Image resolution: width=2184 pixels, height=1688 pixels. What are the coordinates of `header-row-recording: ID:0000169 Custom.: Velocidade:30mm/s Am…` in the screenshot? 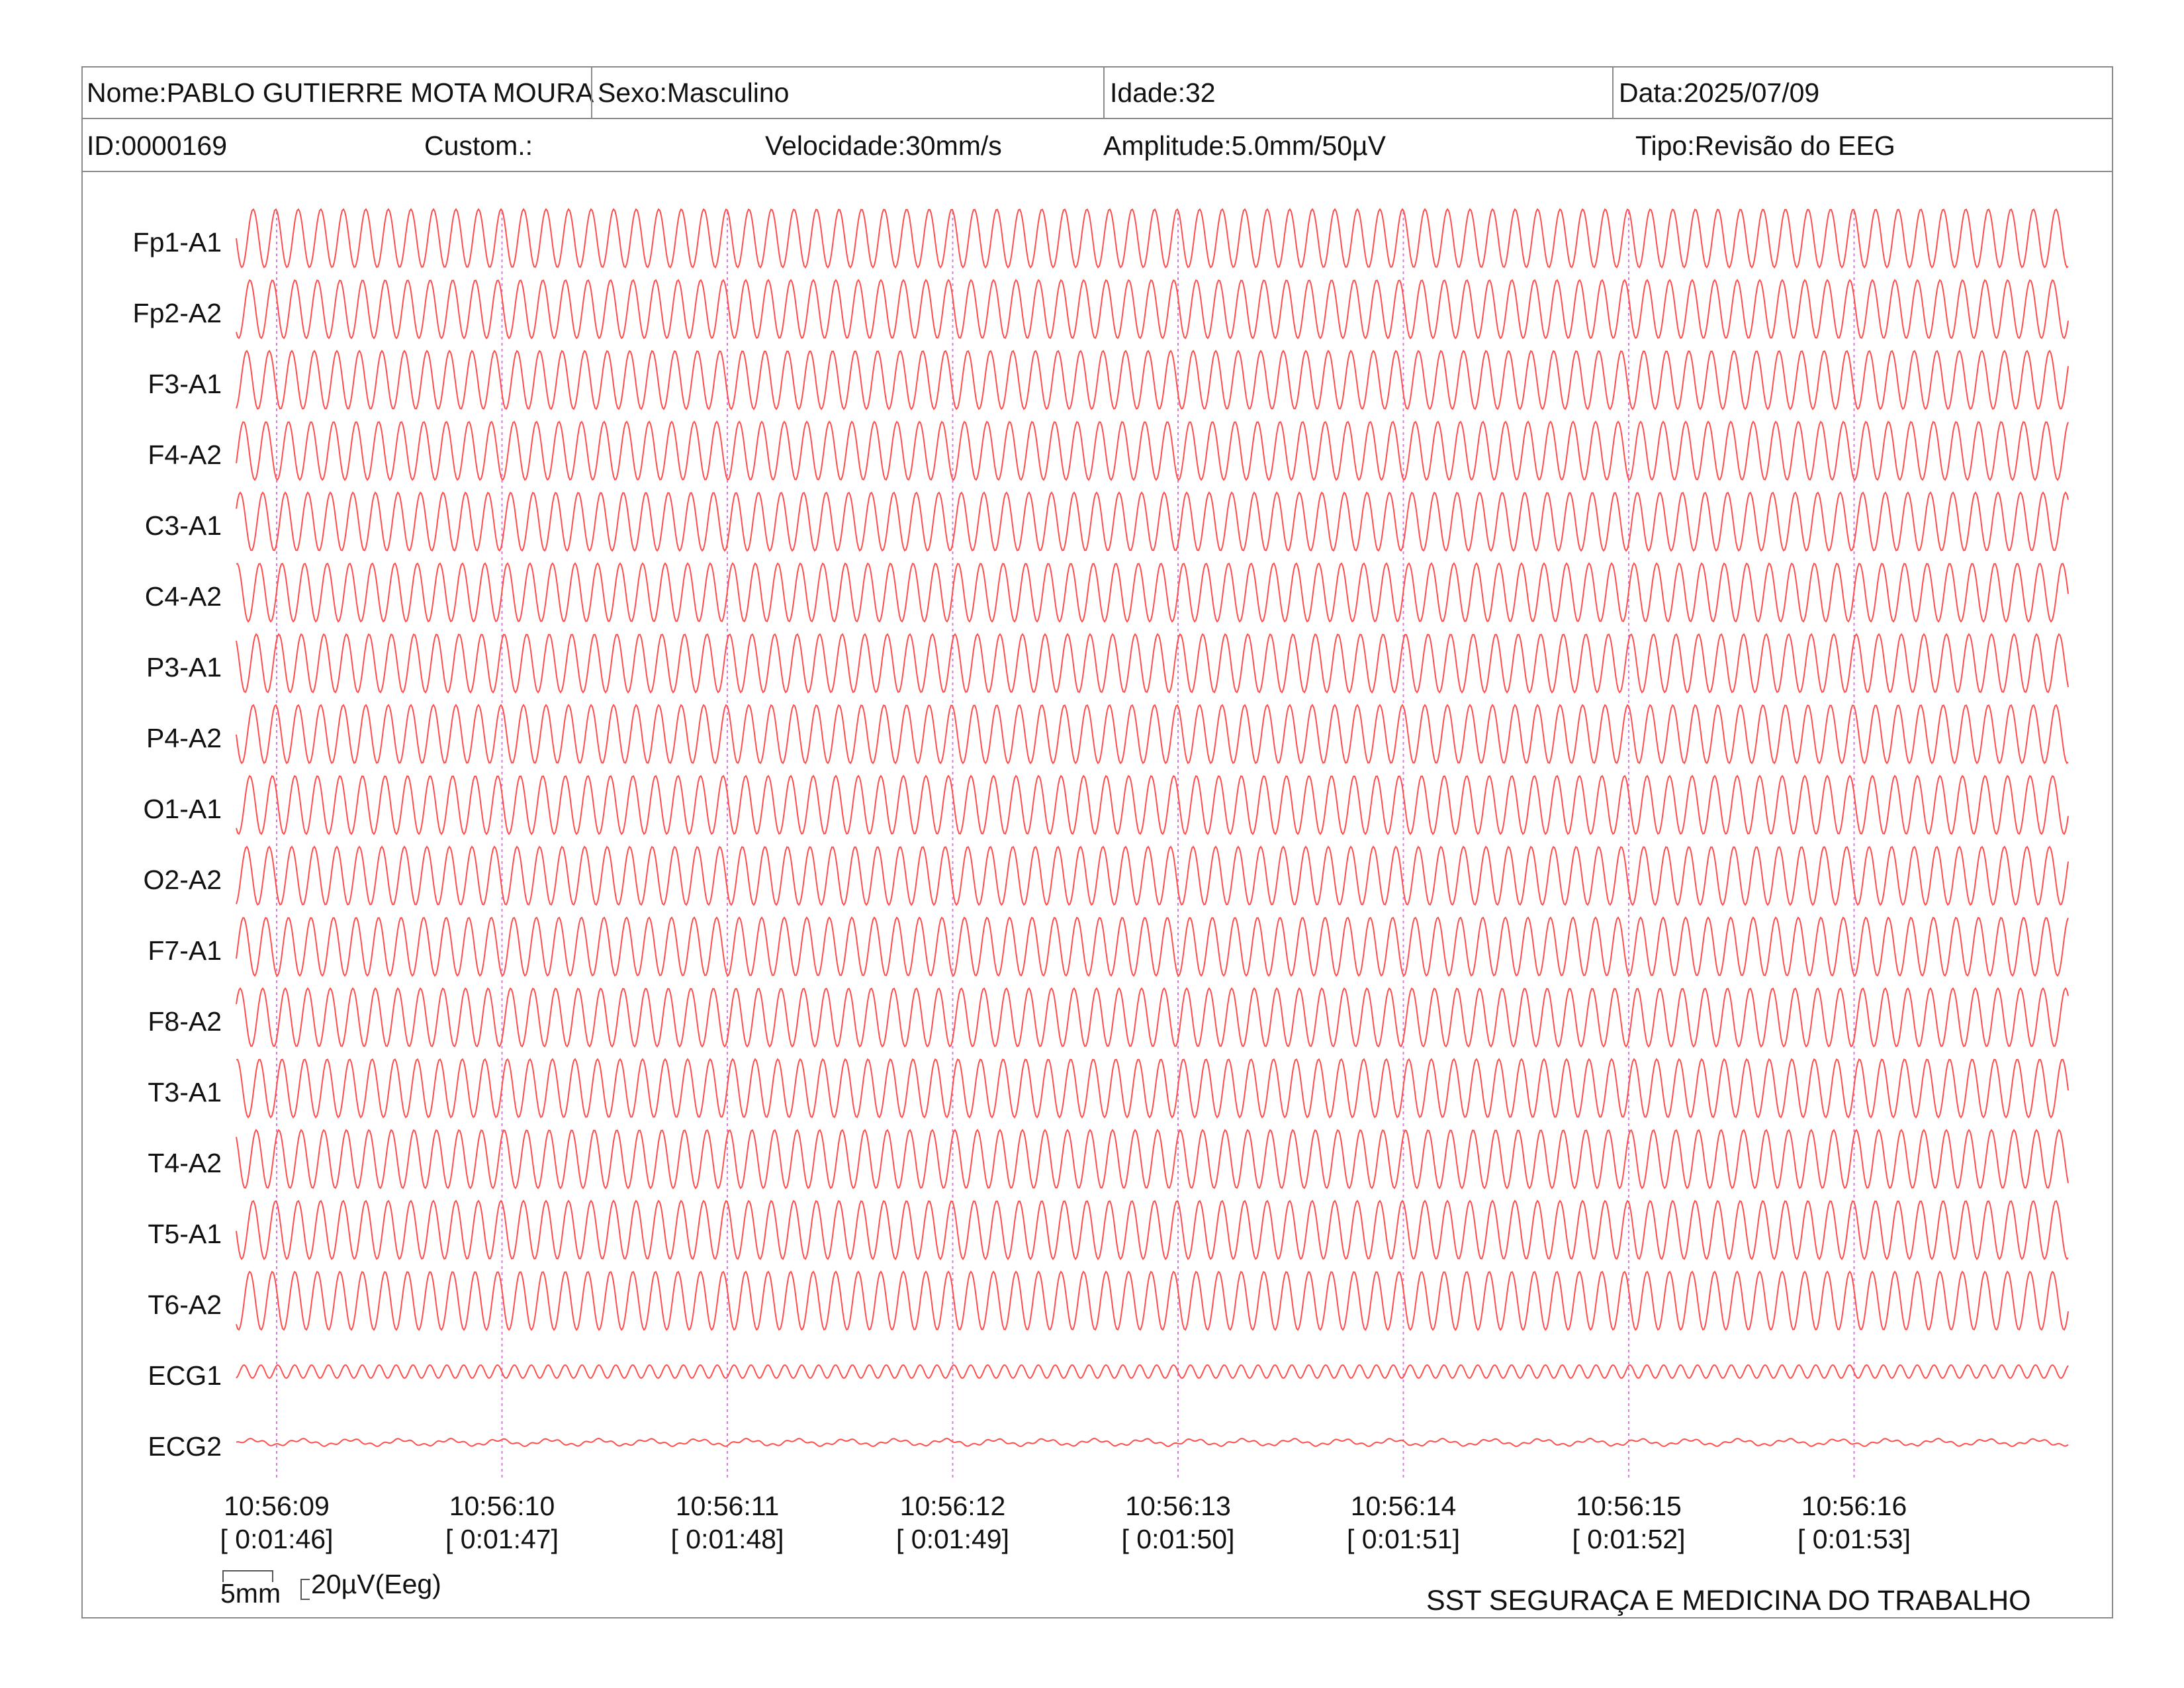 It's located at (1097, 145).